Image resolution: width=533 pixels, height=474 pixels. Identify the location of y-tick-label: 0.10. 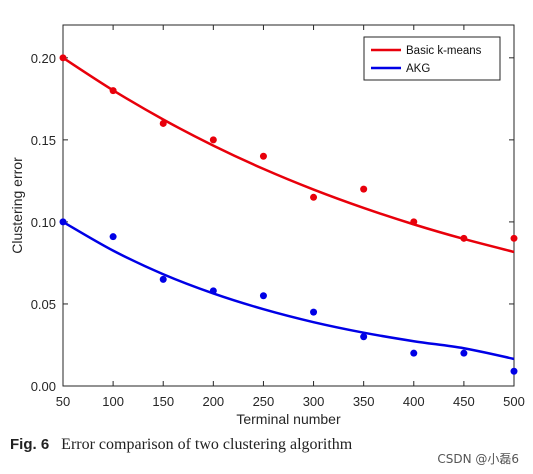
(43, 222).